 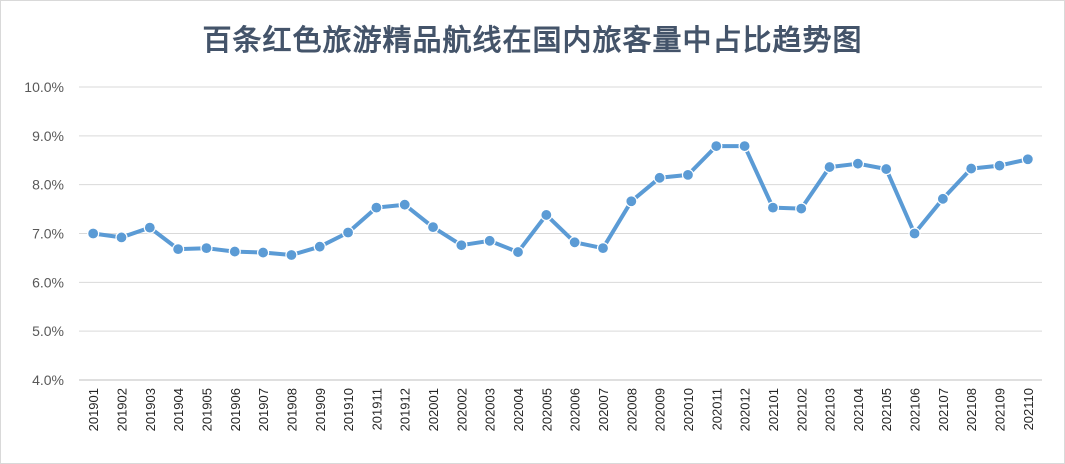 I want to click on x-tick-label: 202012, so click(x=745, y=409).